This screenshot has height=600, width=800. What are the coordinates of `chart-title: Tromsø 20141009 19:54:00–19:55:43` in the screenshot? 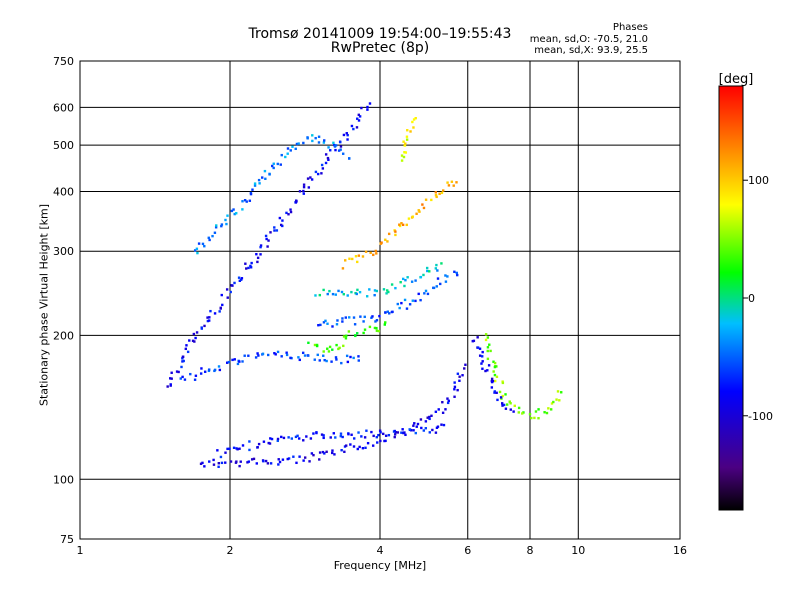 It's located at (380, 34).